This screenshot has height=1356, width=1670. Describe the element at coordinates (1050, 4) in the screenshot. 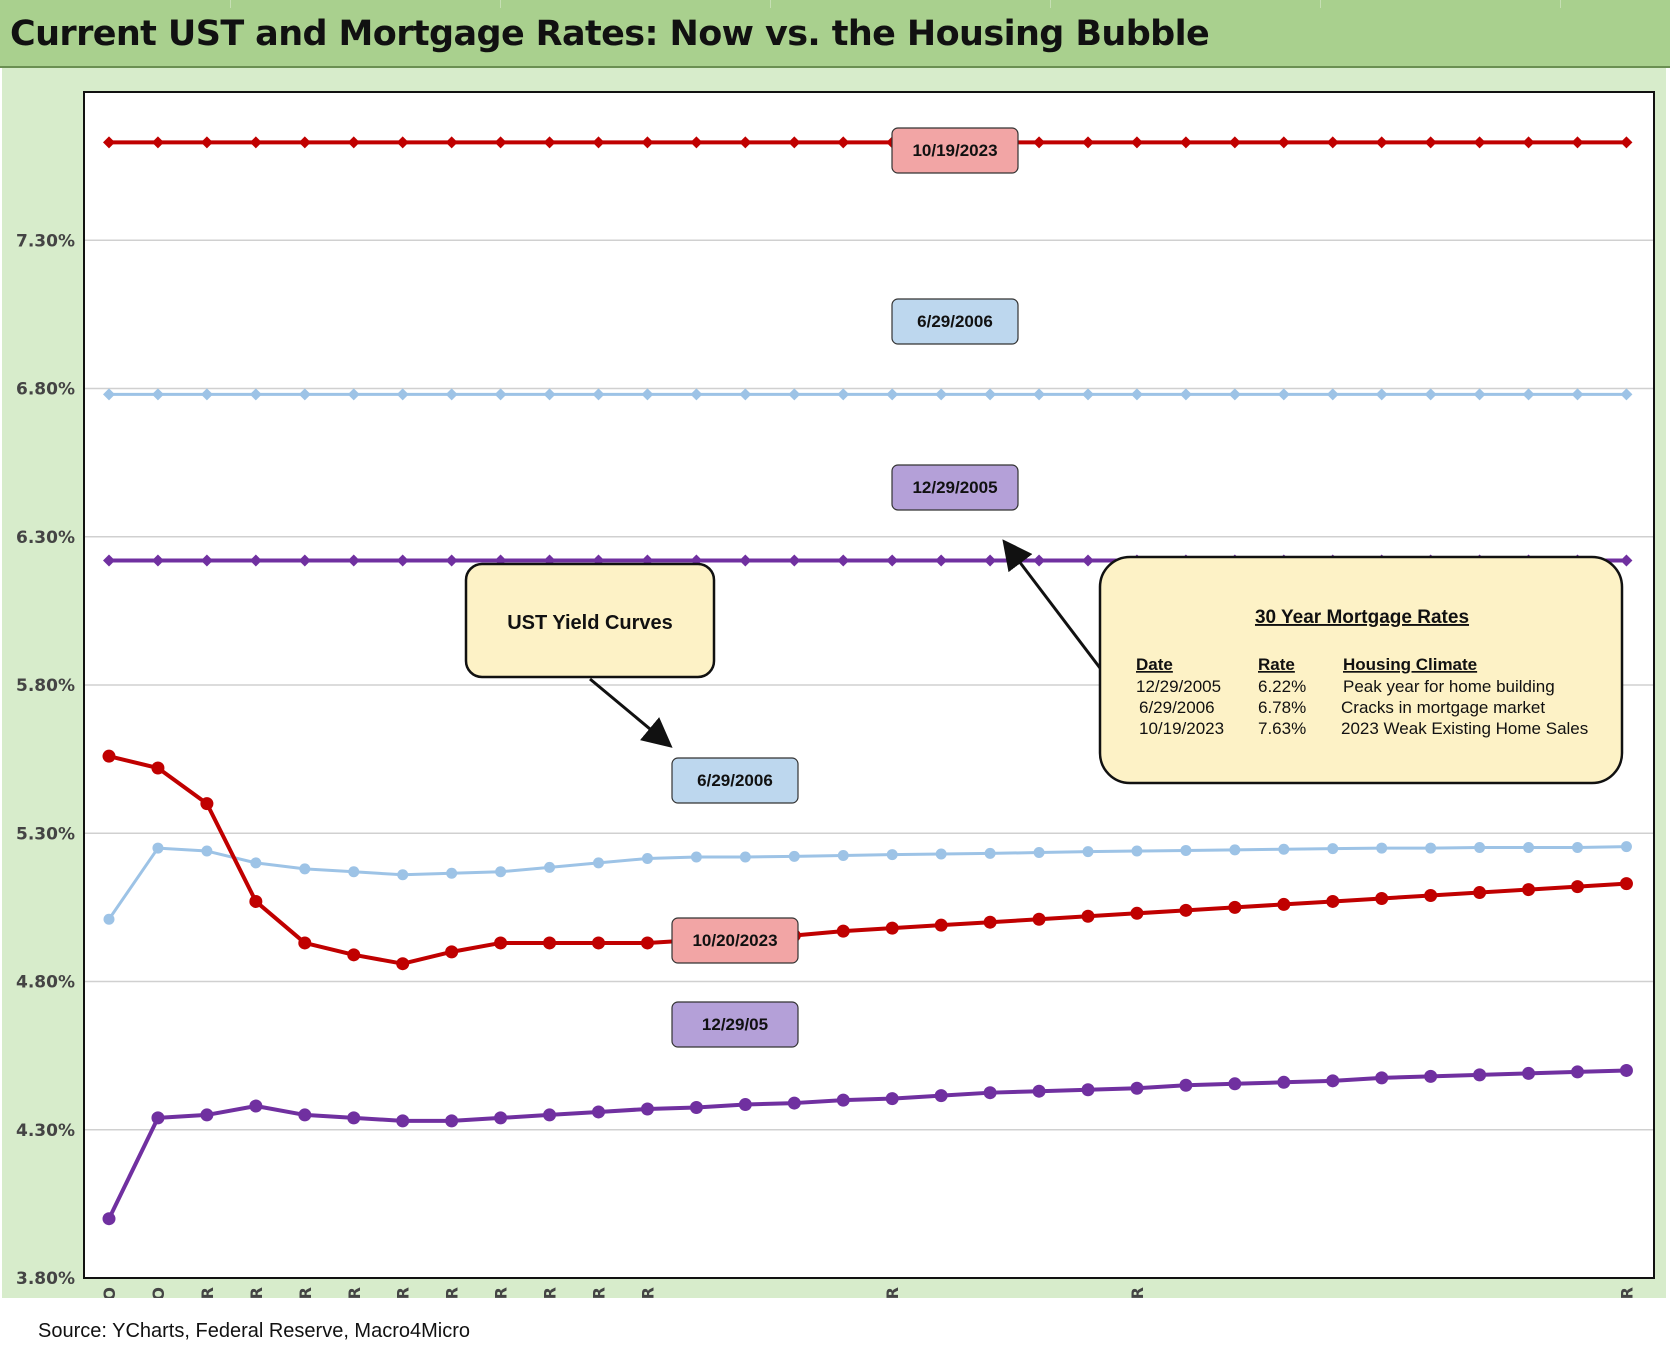

I see `title-bar-divider` at that location.